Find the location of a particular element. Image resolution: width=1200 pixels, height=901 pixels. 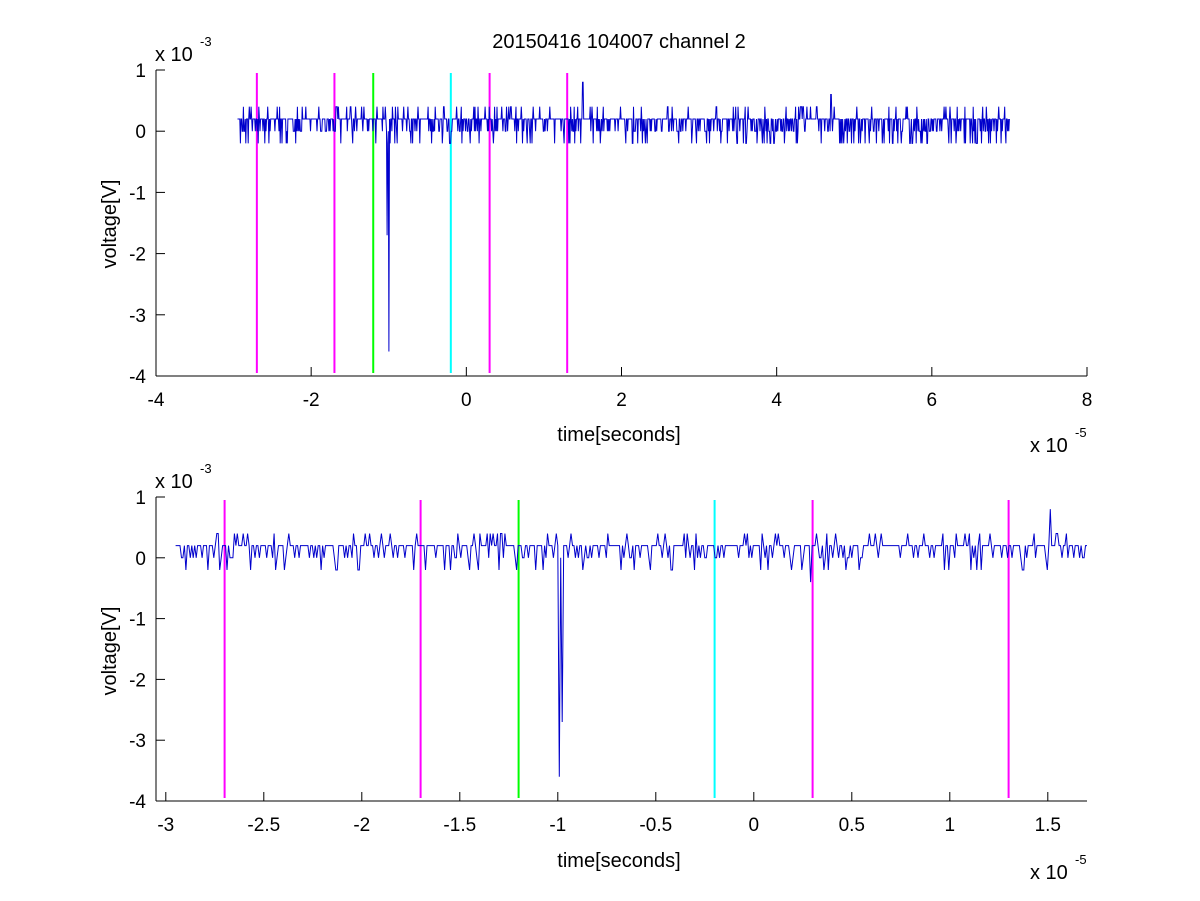

chart-title: 20150416 104007 channel 2 is located at coordinates (619, 42).